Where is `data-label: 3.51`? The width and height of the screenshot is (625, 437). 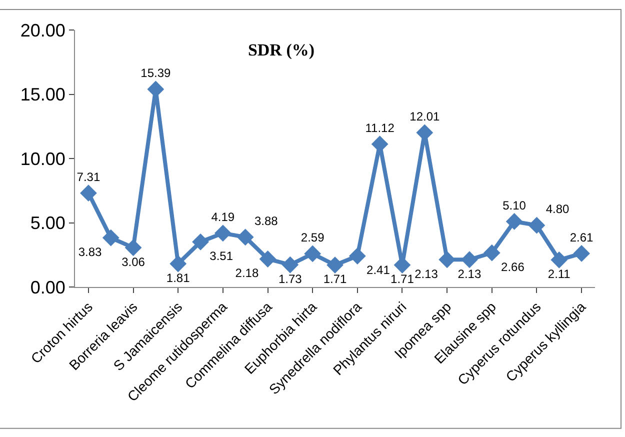 data-label: 3.51 is located at coordinates (222, 256).